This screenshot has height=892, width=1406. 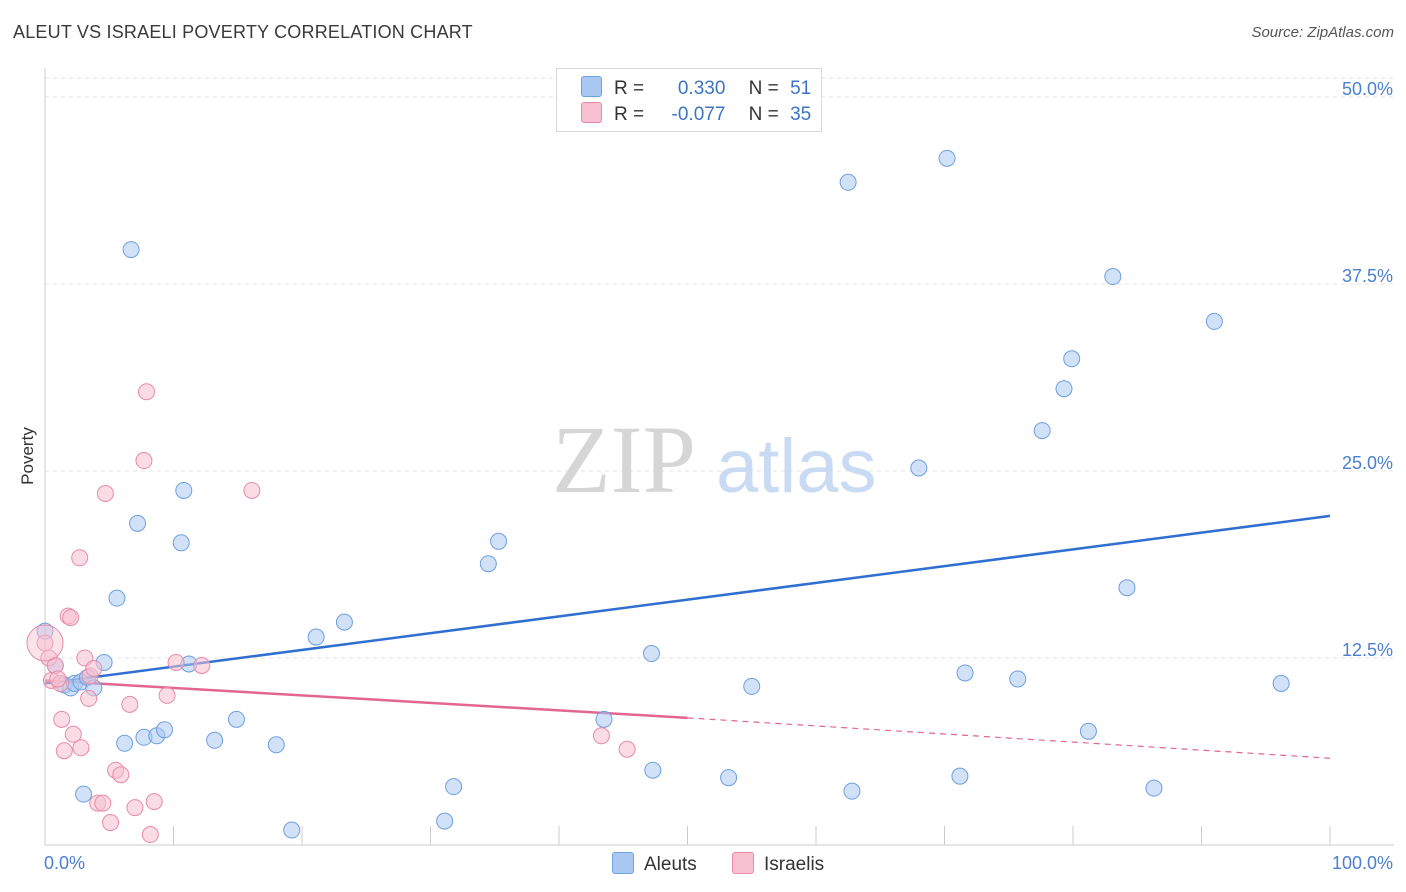 What do you see at coordinates (27, 456) in the screenshot?
I see `y-axis-label: Poverty` at bounding box center [27, 456].